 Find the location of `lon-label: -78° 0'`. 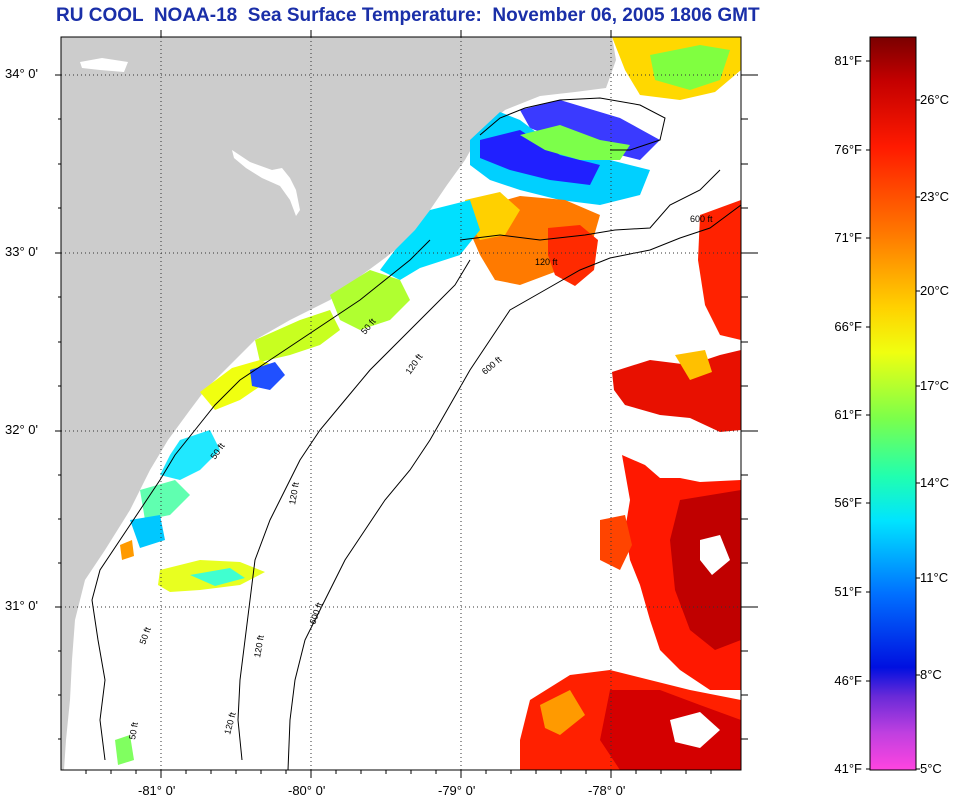

lon-label: -78° 0' is located at coordinates (607, 790).